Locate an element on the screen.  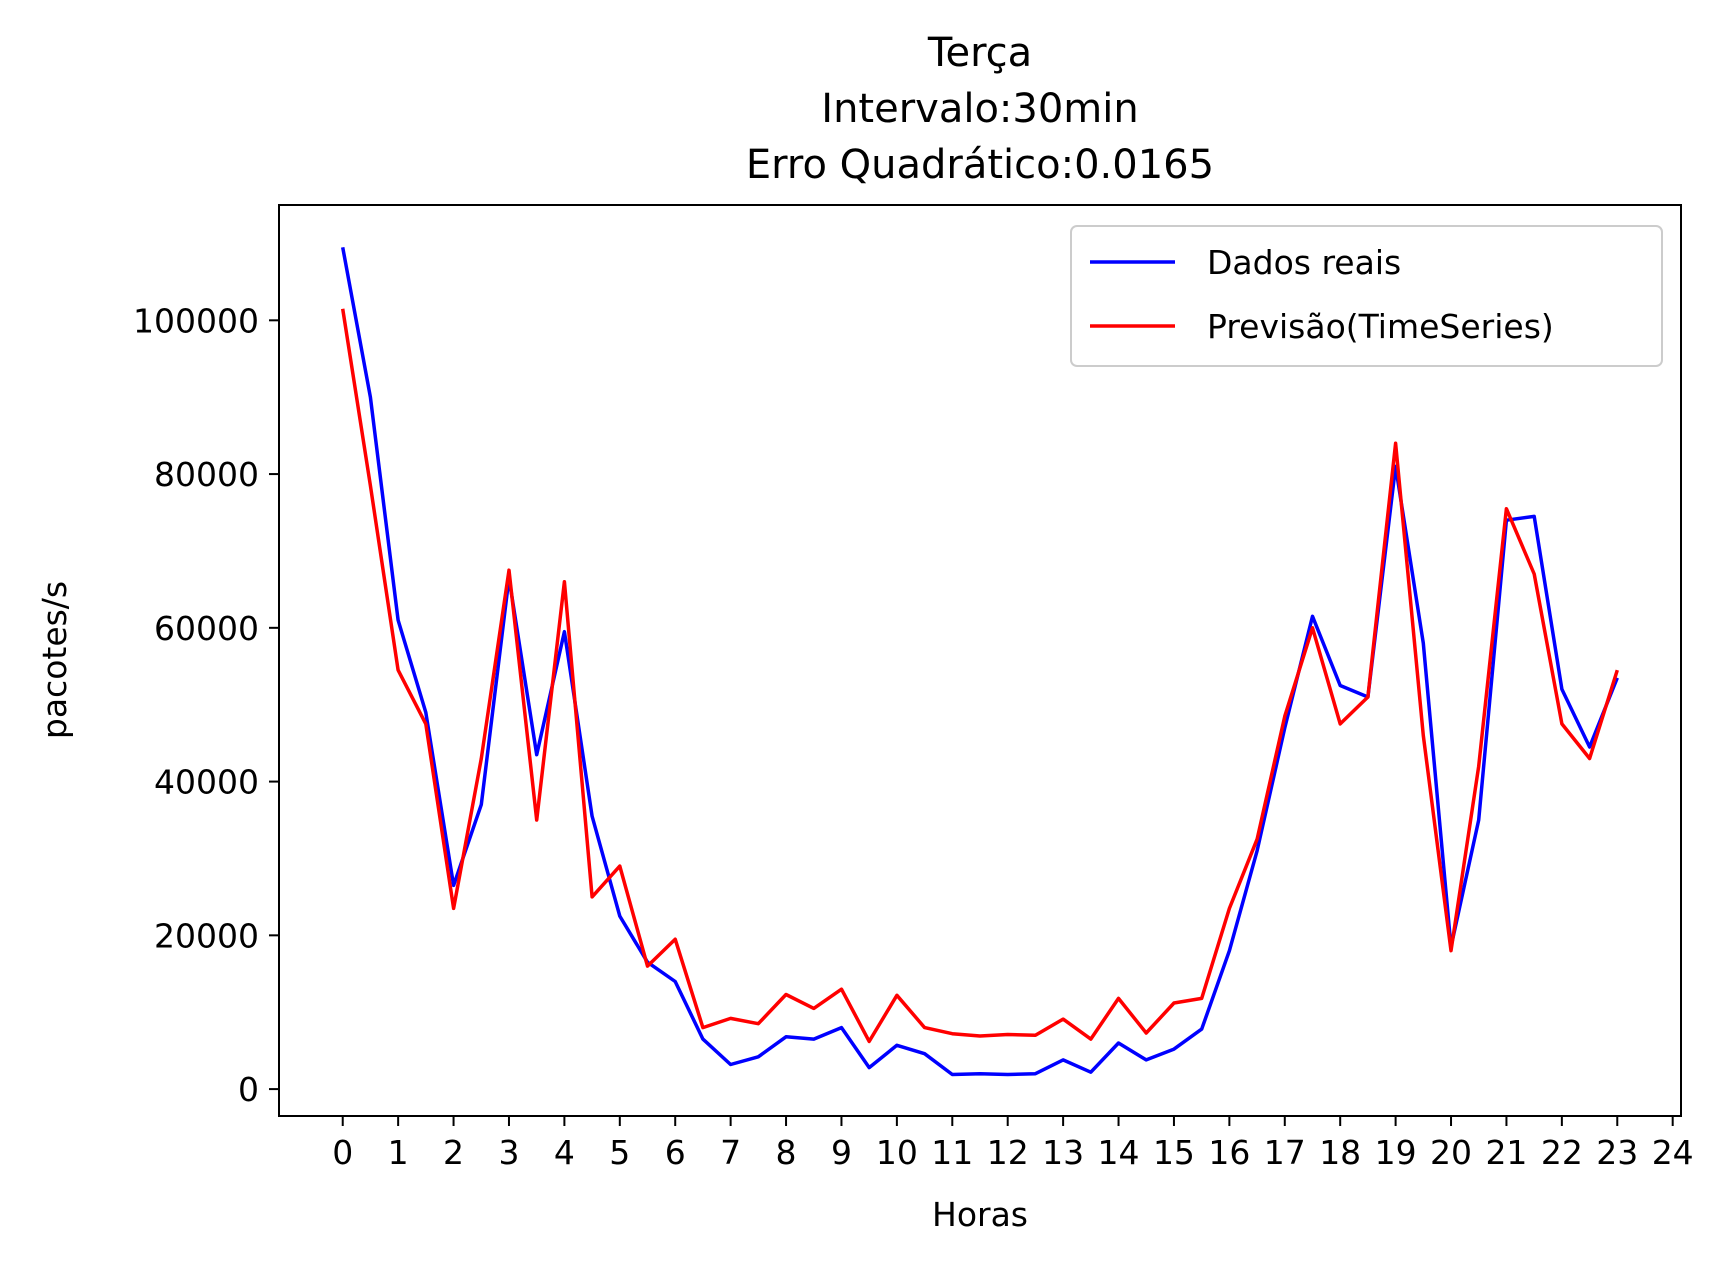
x-tick-label: 20 is located at coordinates (1451, 1152).